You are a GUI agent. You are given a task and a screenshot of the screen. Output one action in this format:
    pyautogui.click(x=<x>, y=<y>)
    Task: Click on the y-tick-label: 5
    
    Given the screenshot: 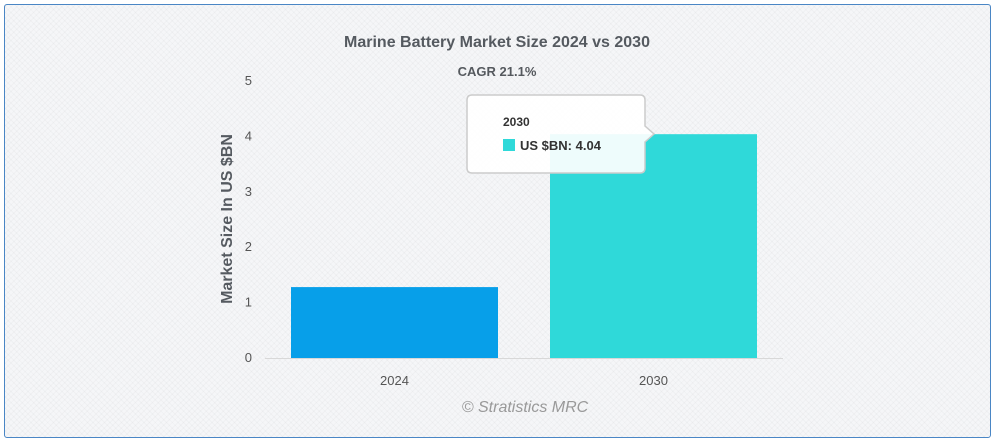 What is the action you would take?
    pyautogui.click(x=248, y=80)
    